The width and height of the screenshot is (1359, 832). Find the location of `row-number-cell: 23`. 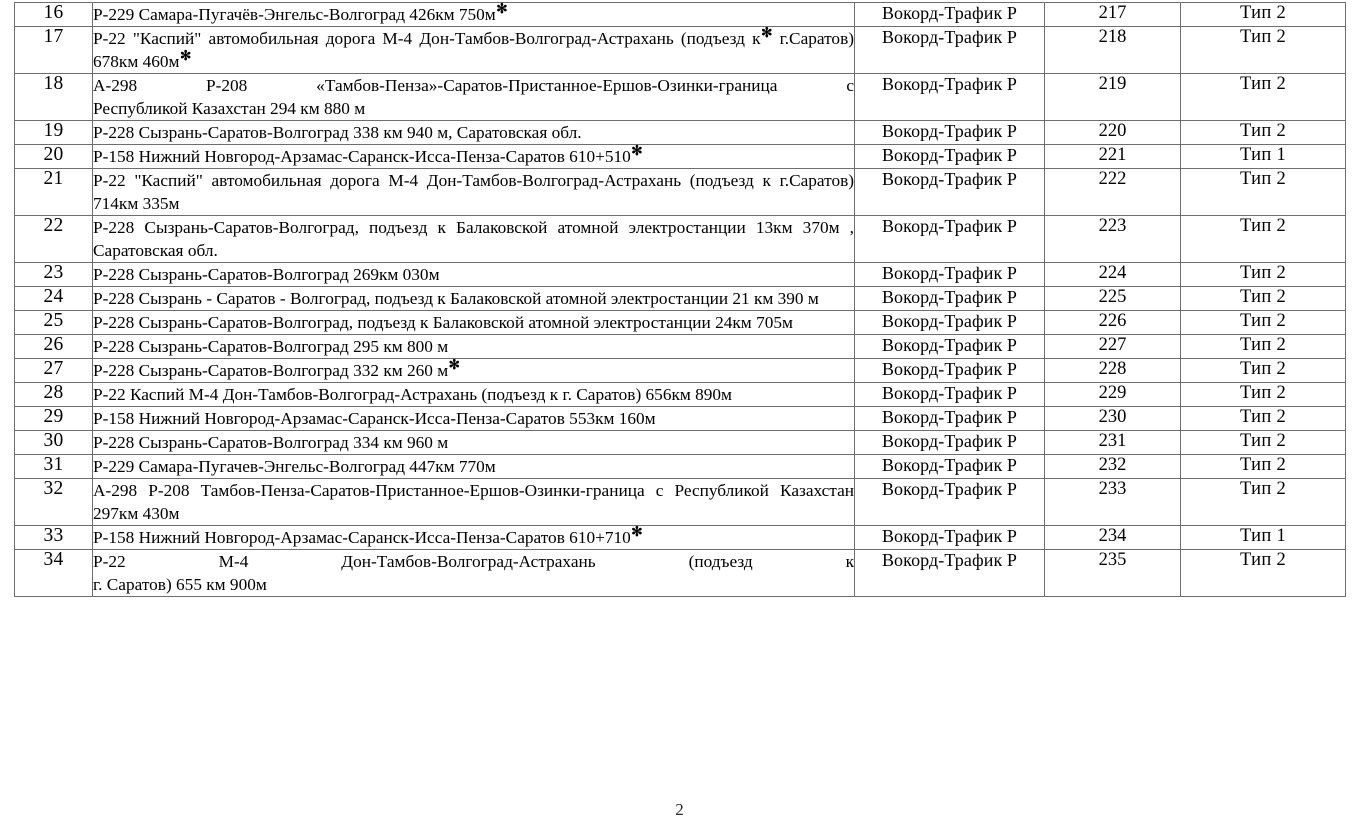

row-number-cell: 23 is located at coordinates (53, 274).